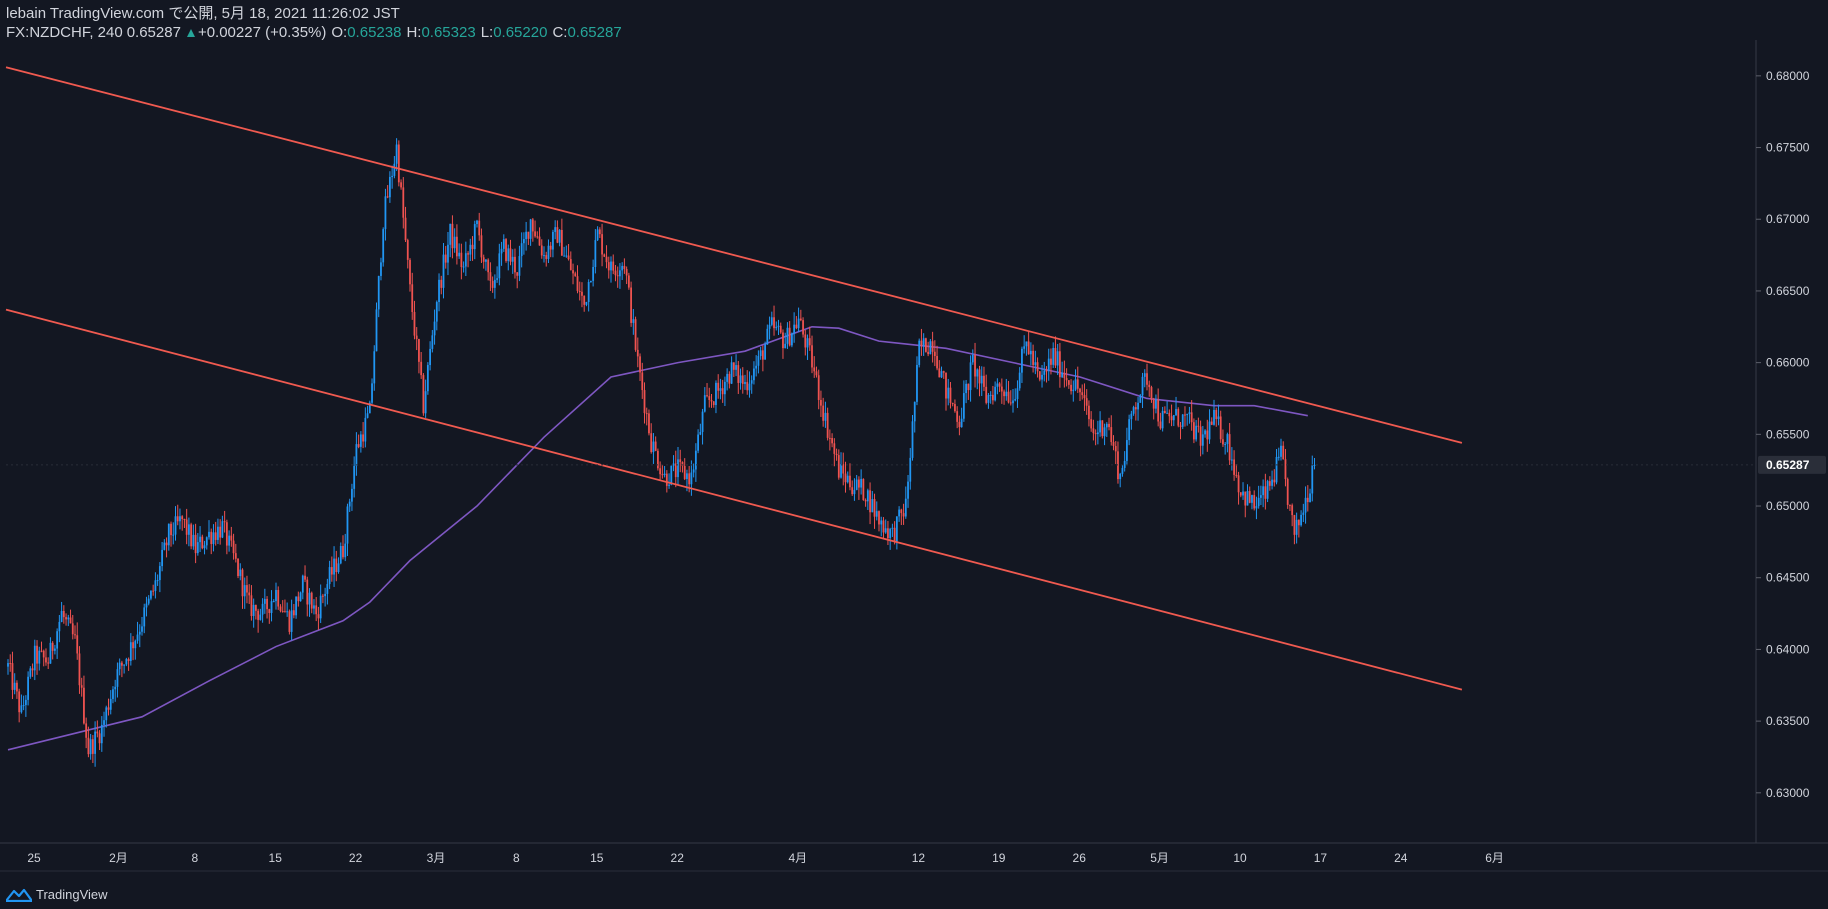 This screenshot has height=909, width=1828. What do you see at coordinates (19, 895) in the screenshot?
I see `tradingview-logo-icon` at bounding box center [19, 895].